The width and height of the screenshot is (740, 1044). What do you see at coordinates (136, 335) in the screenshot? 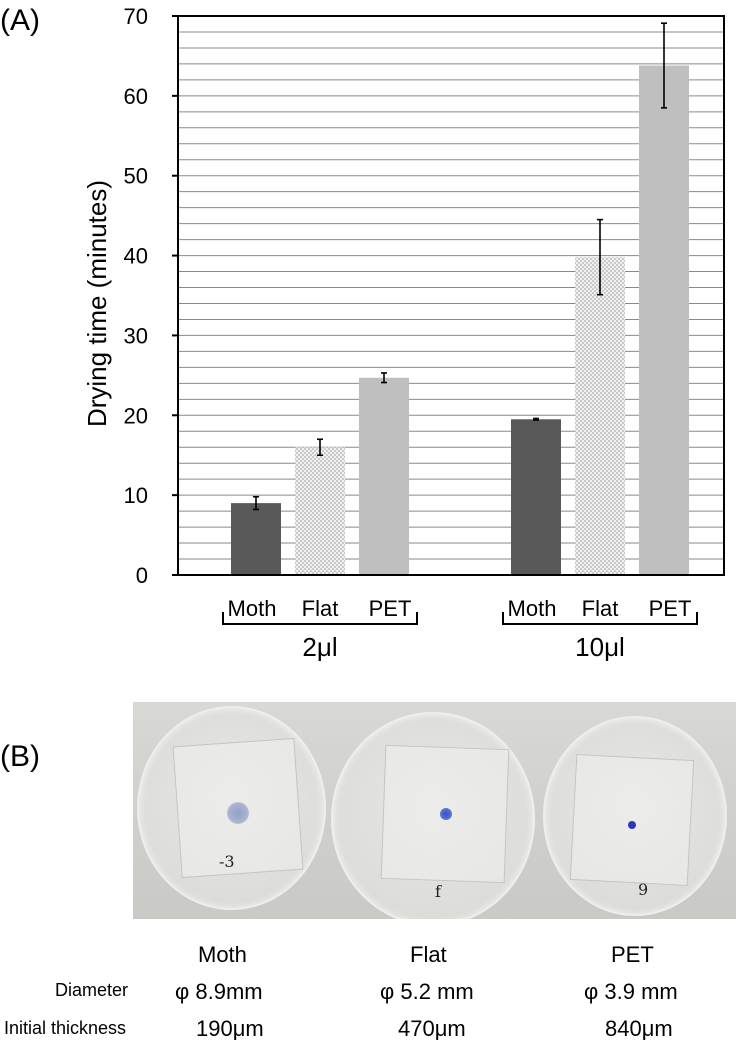
I see `y-tick-label: 30` at bounding box center [136, 335].